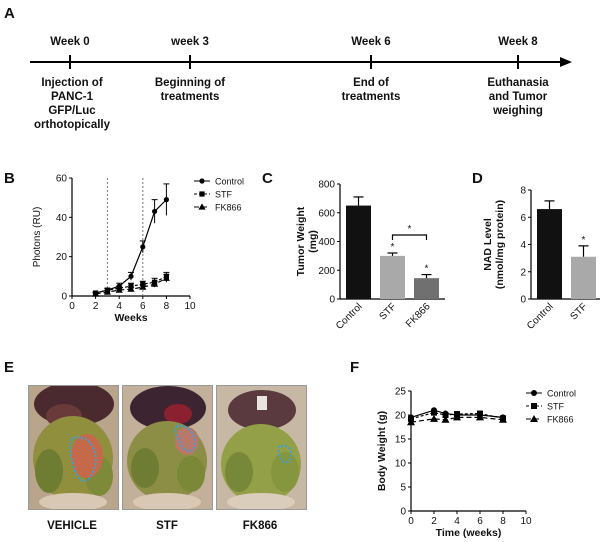 The image size is (600, 542). Describe the element at coordinates (130, 318) in the screenshot. I see `x-axis-label: Weeks` at that location.